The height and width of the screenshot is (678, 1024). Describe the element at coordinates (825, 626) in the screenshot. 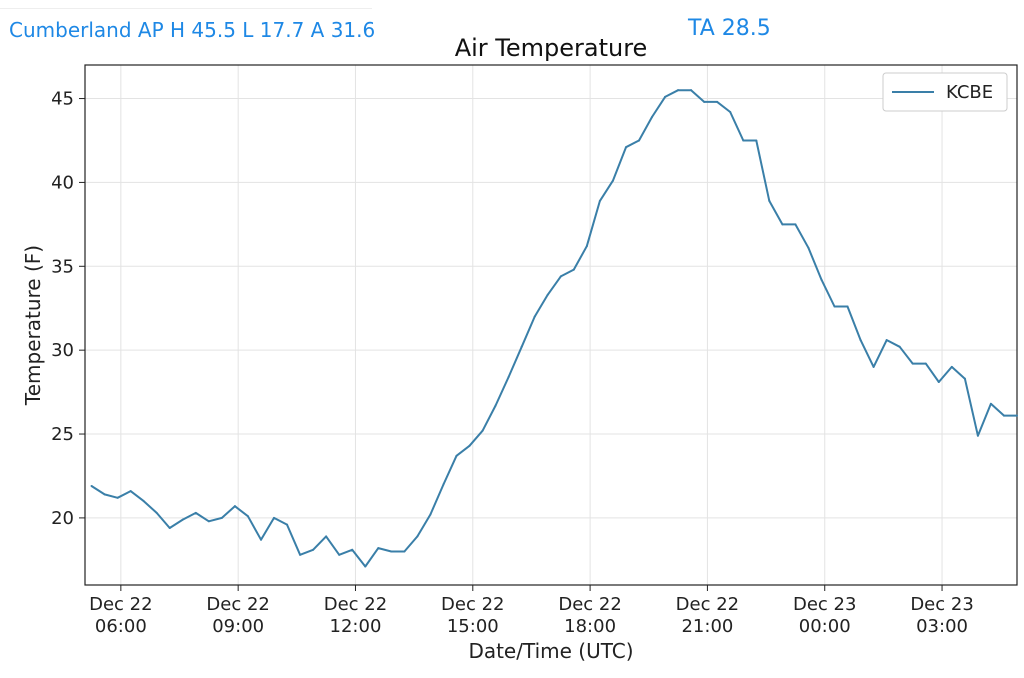

I see `x-tick-label-time: 00:00` at that location.